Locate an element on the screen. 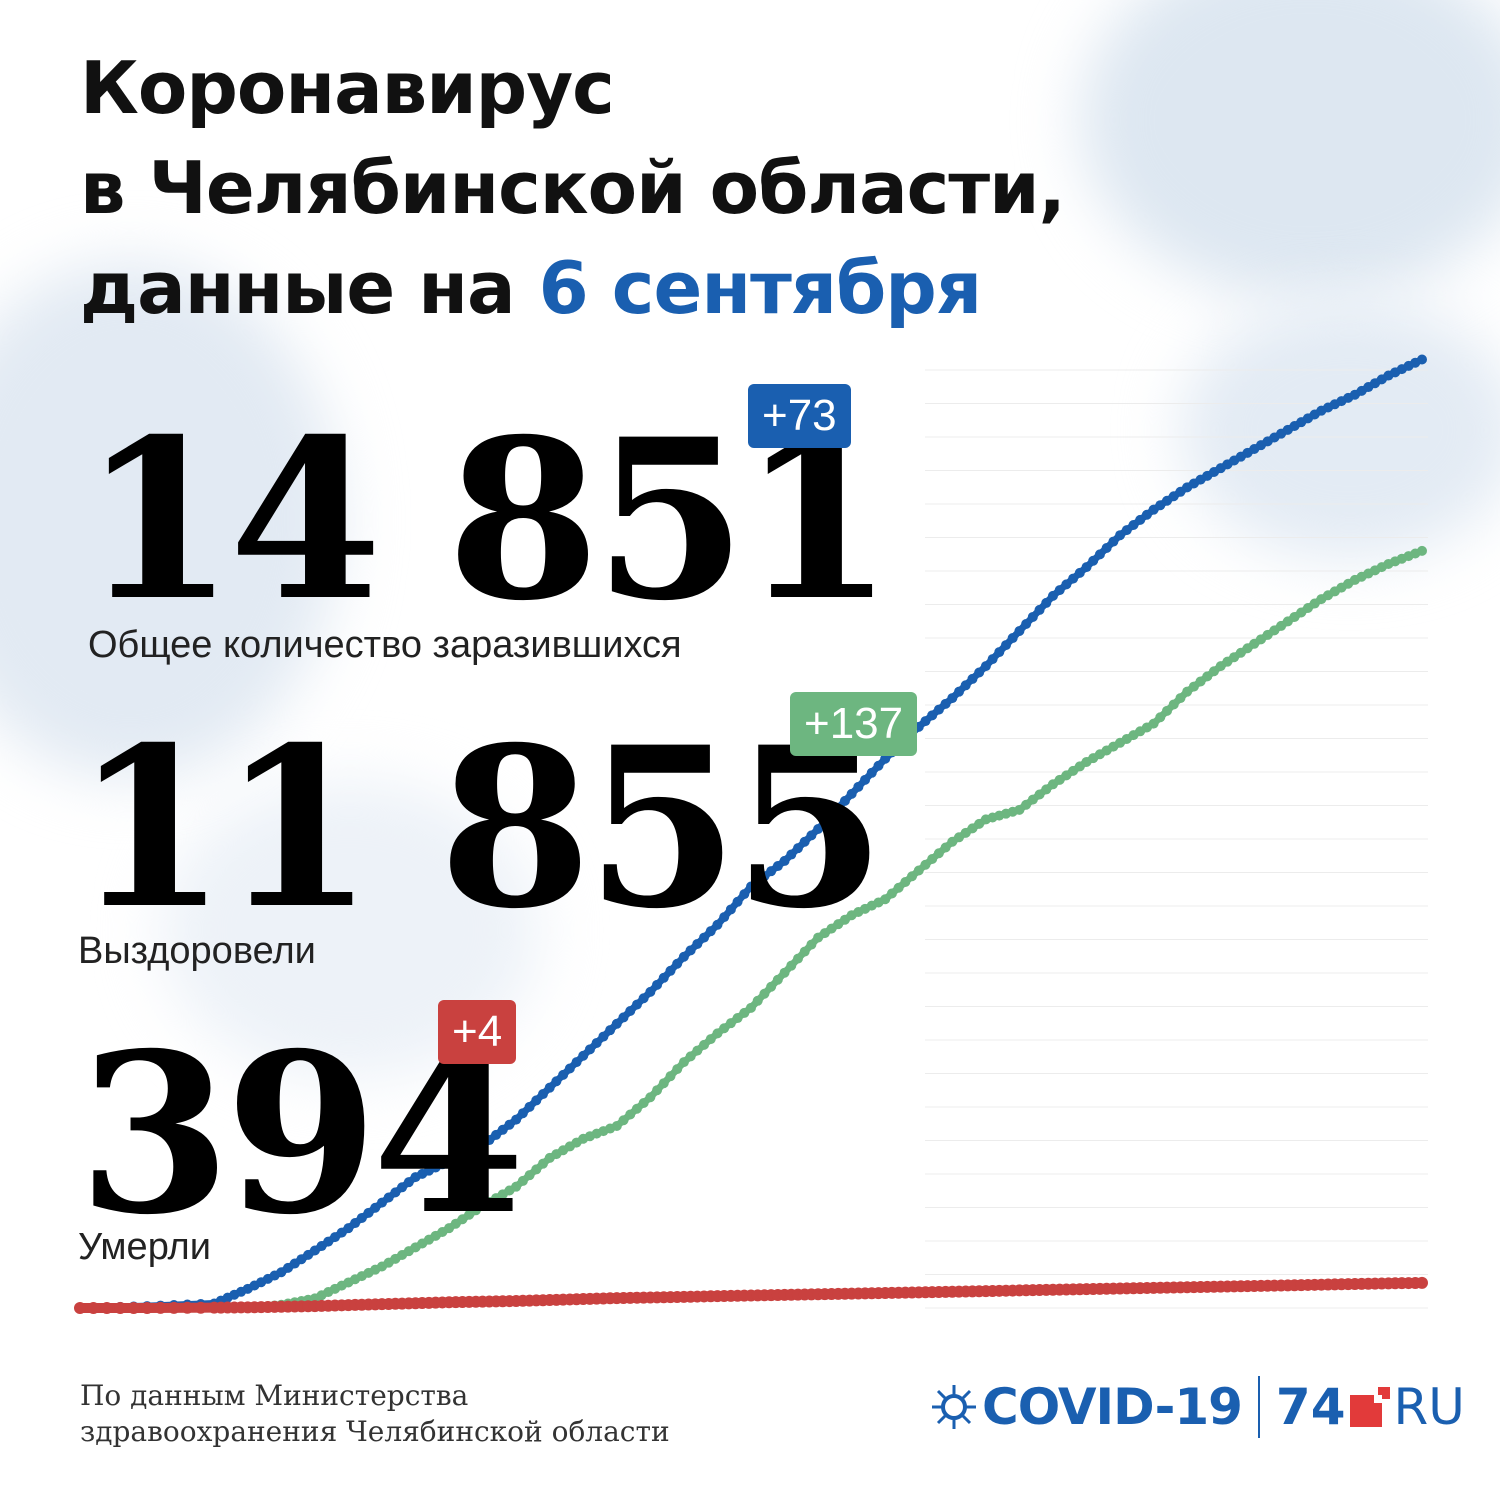 This screenshot has width=1500, height=1500. total-cases-label: Общее количество заразившихся is located at coordinates (385, 645).